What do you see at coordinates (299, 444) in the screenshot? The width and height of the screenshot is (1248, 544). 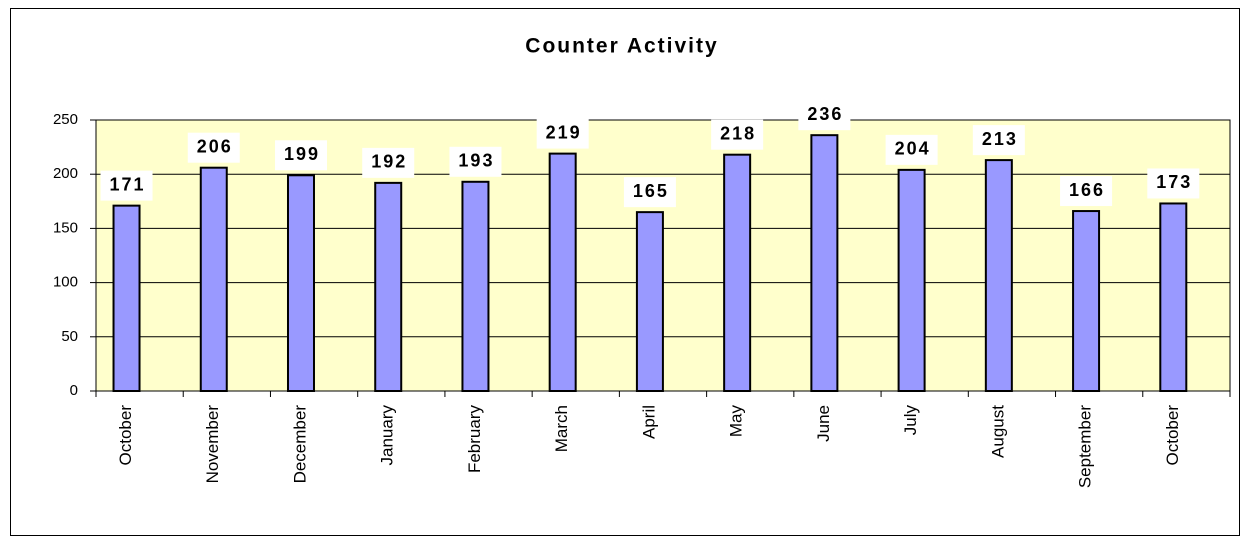 I see `x-tick-label: December` at bounding box center [299, 444].